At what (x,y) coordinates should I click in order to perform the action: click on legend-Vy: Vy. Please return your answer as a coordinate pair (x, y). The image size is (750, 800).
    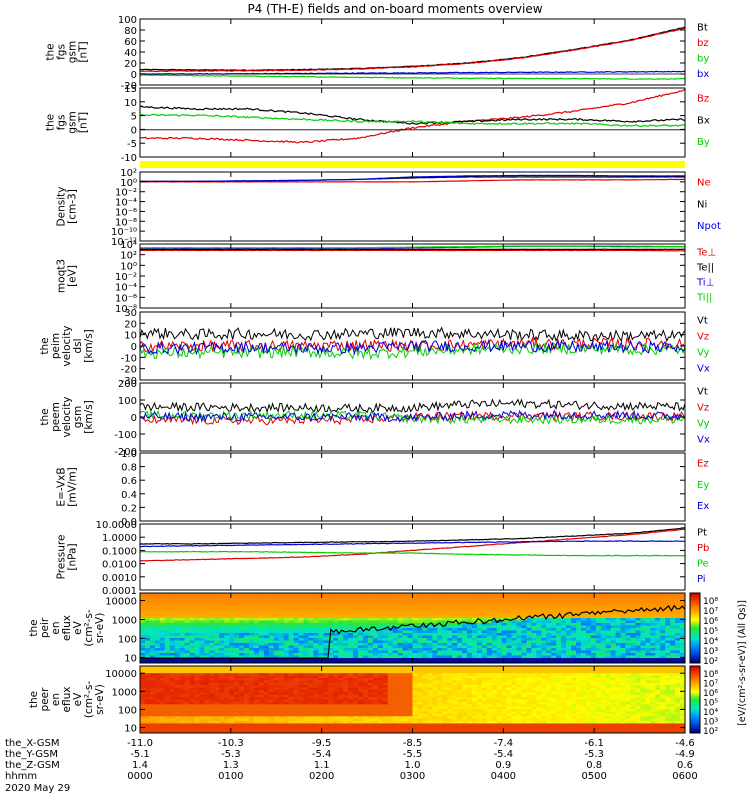
    Looking at the image, I should click on (703, 424).